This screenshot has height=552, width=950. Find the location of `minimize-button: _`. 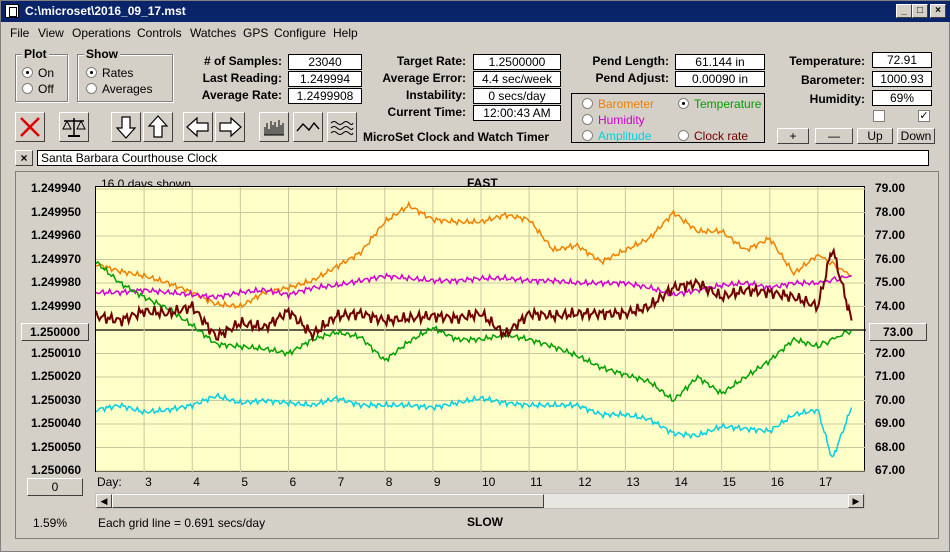

minimize-button: _ is located at coordinates (904, 11).